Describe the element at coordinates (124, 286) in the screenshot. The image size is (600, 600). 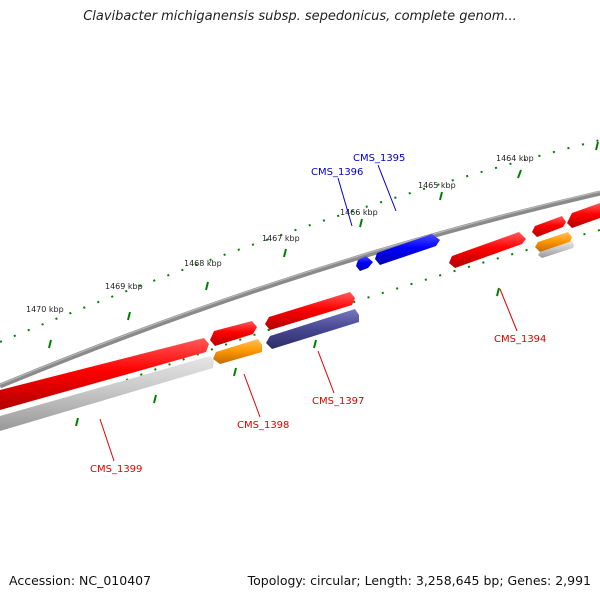
I see `scale-label-1469: 1469 kbp` at that location.